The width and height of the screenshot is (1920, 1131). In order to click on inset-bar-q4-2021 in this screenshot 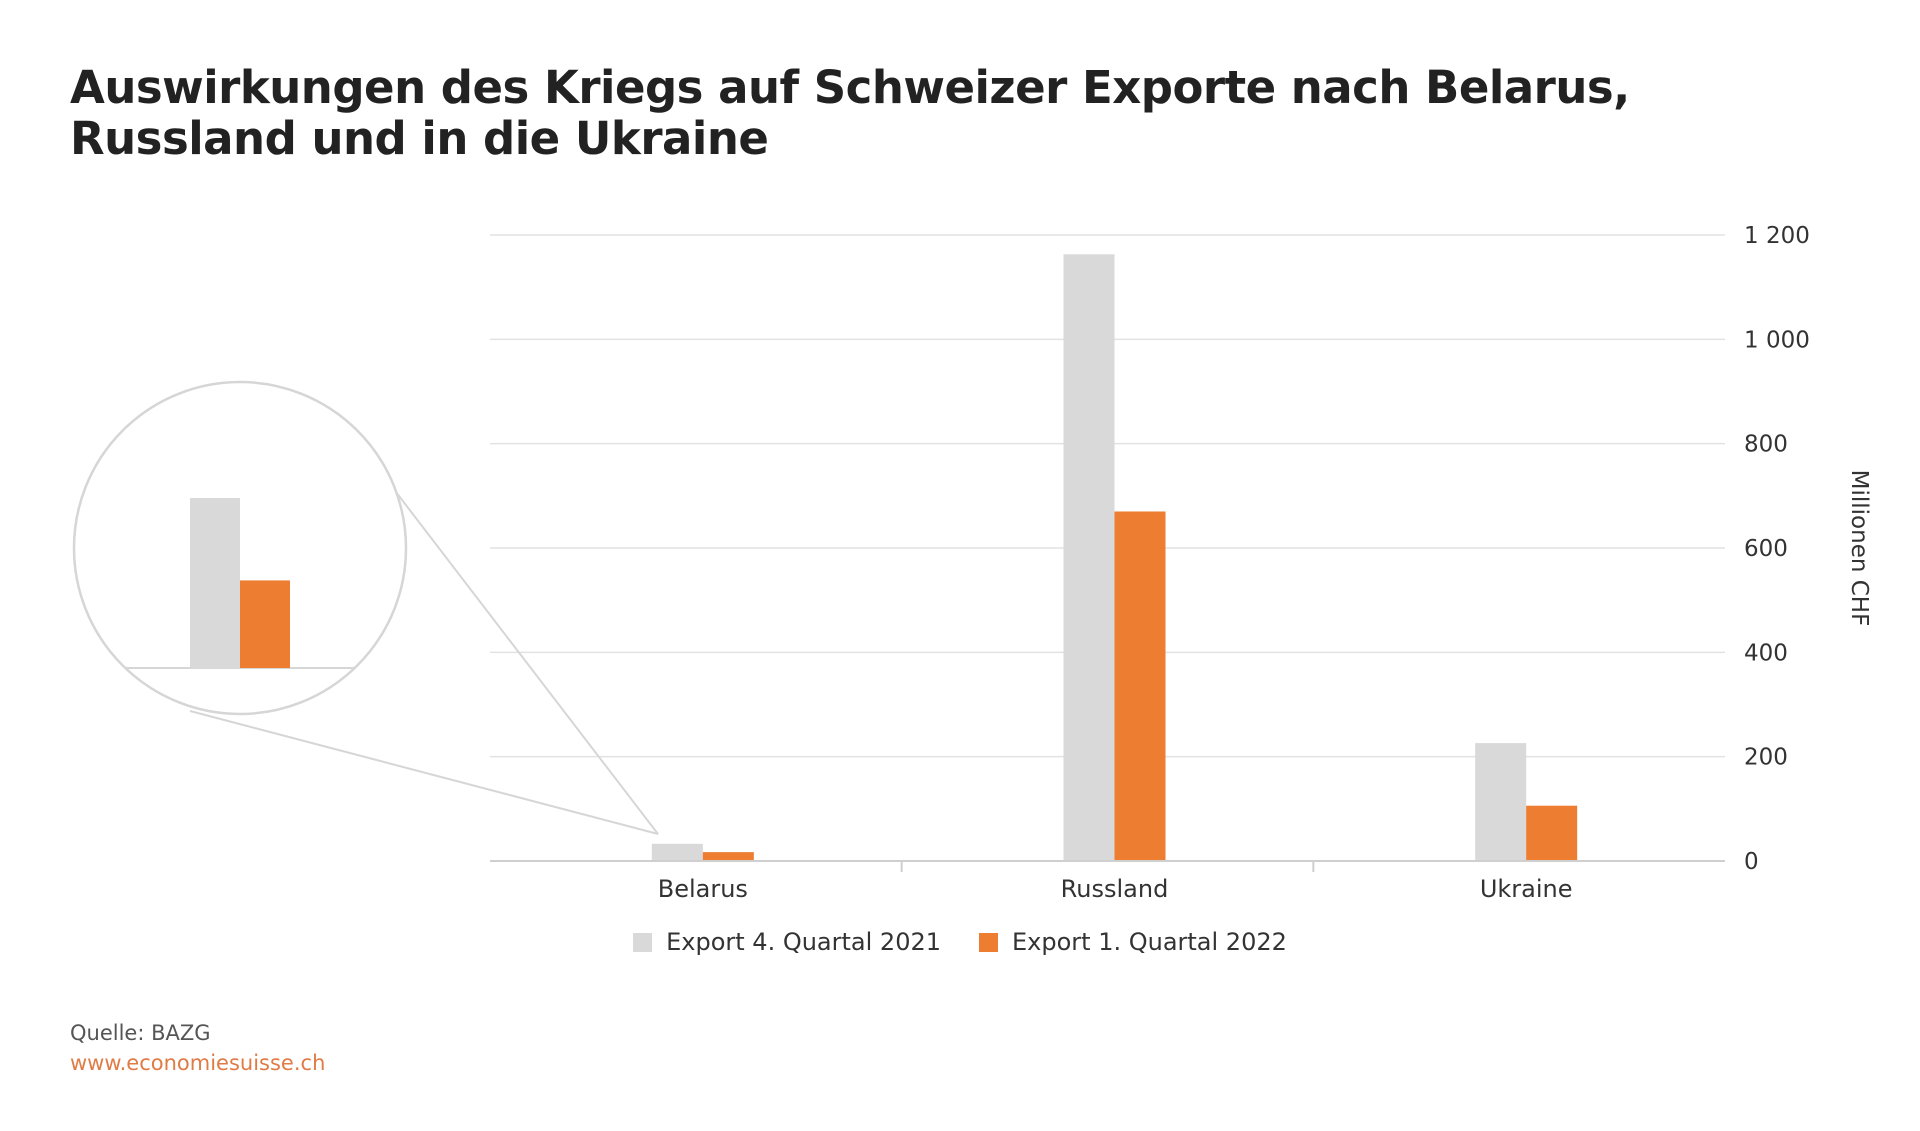, I will do `click(215, 583)`.